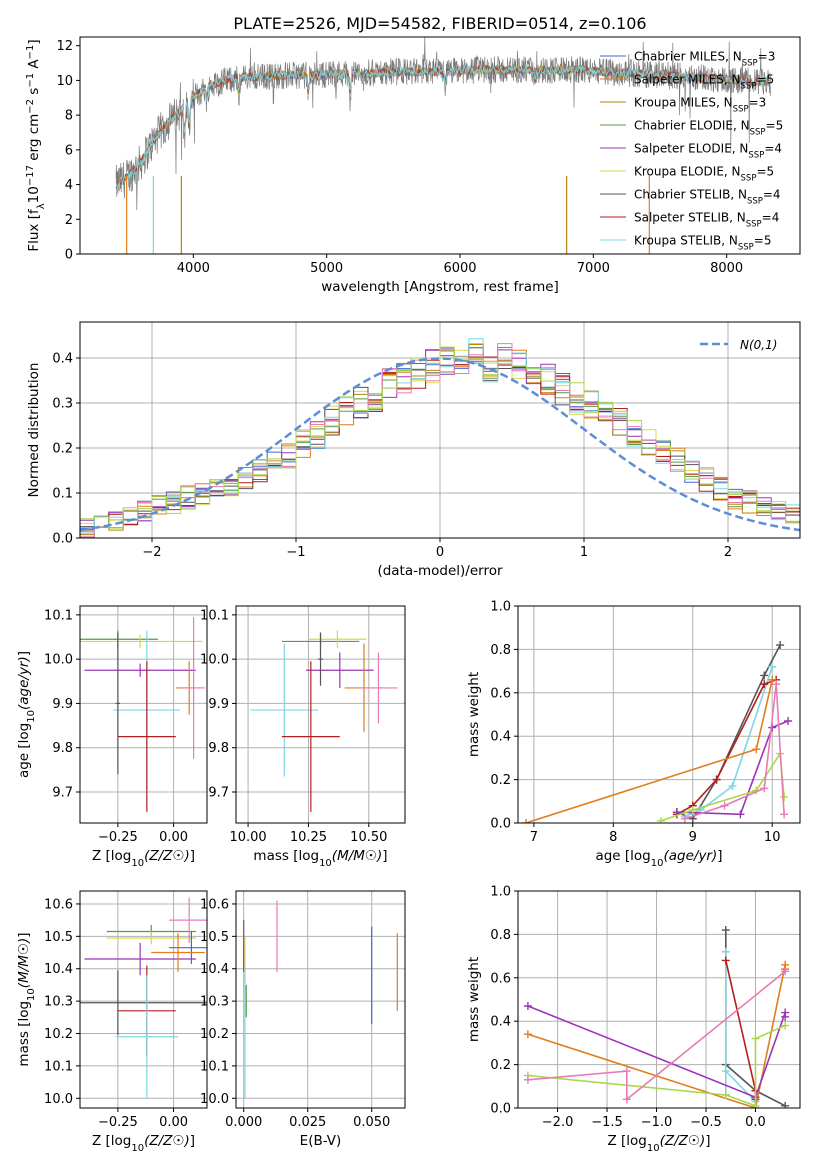 The image size is (819, 1170). Describe the element at coordinates (243, 1122) in the screenshot. I see `x-tick-label: 0.000` at that location.